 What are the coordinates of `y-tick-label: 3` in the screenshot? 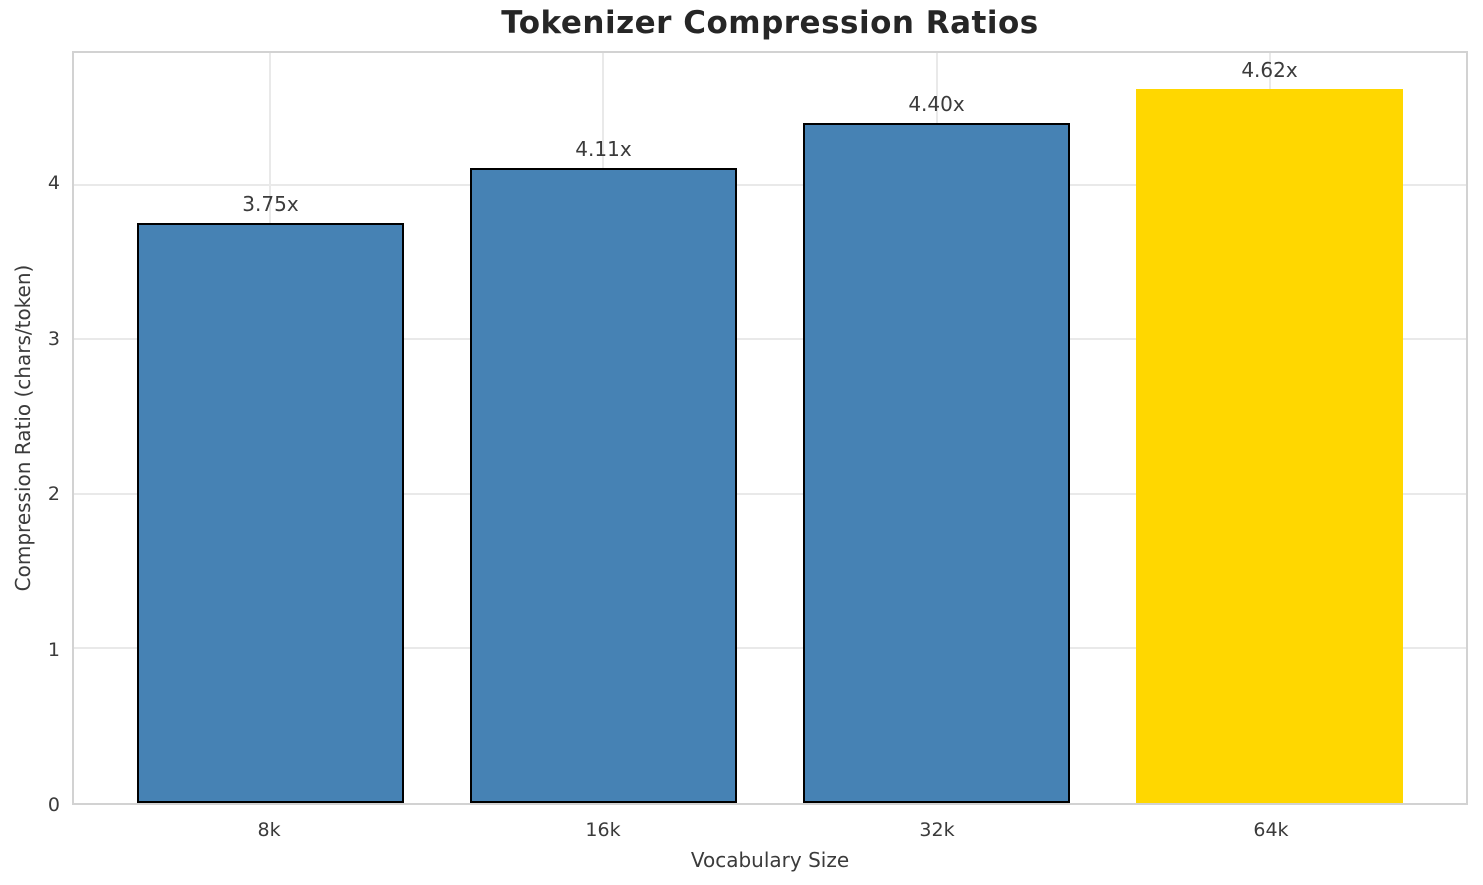 It's located at (53, 338).